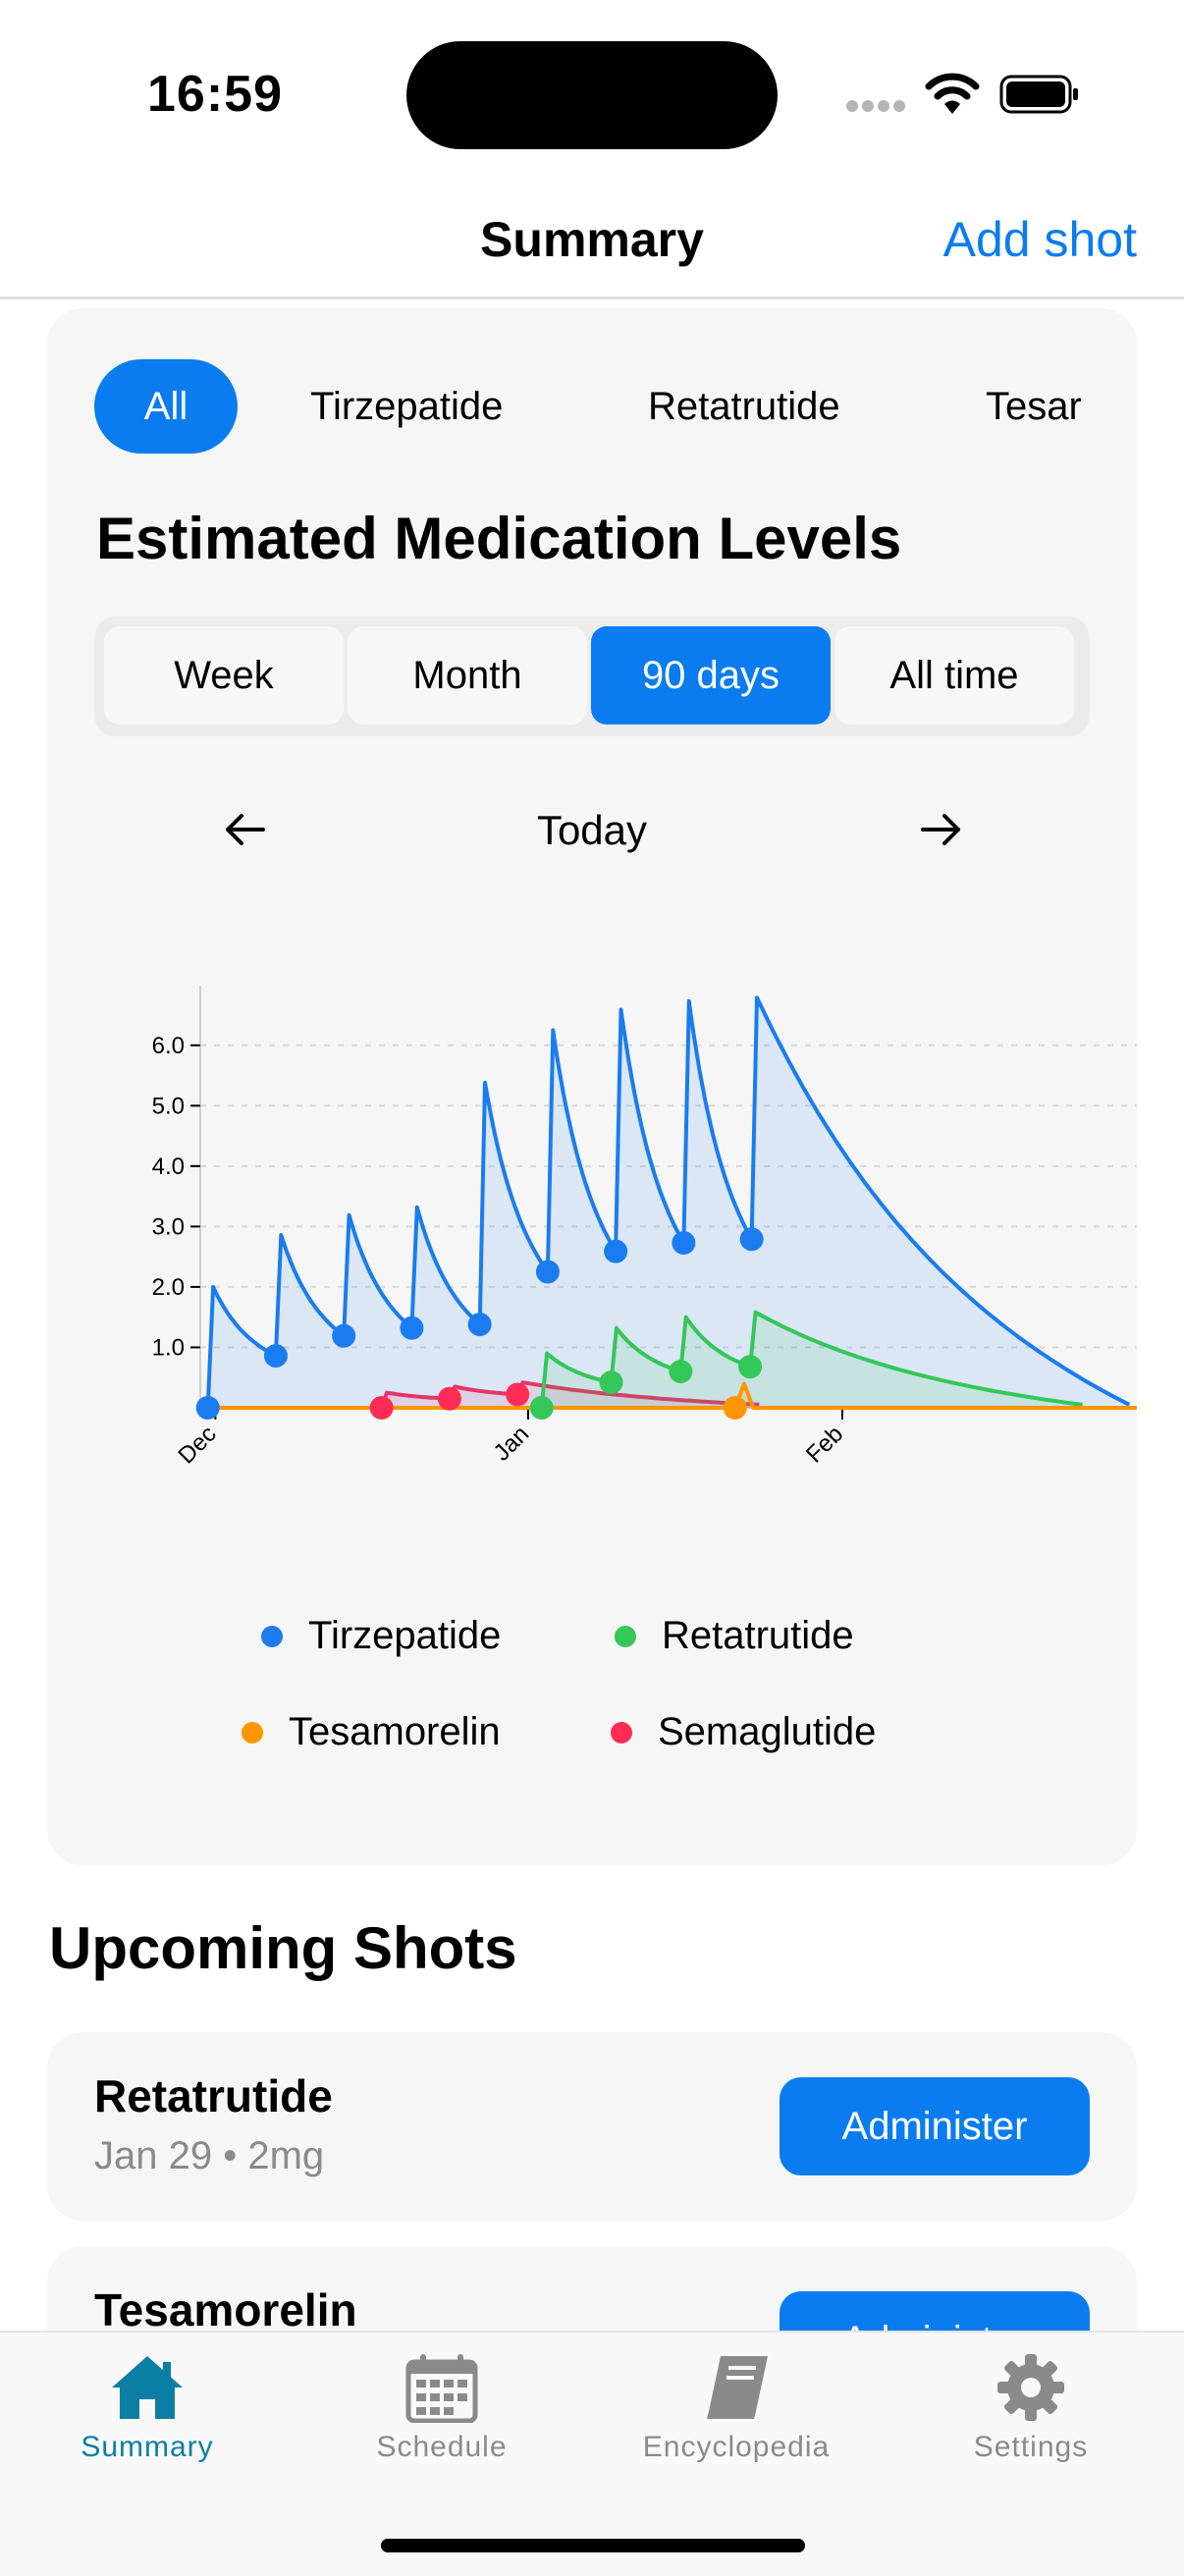  Describe the element at coordinates (214, 2095) in the screenshot. I see `shot-name: Retatrutide` at that location.